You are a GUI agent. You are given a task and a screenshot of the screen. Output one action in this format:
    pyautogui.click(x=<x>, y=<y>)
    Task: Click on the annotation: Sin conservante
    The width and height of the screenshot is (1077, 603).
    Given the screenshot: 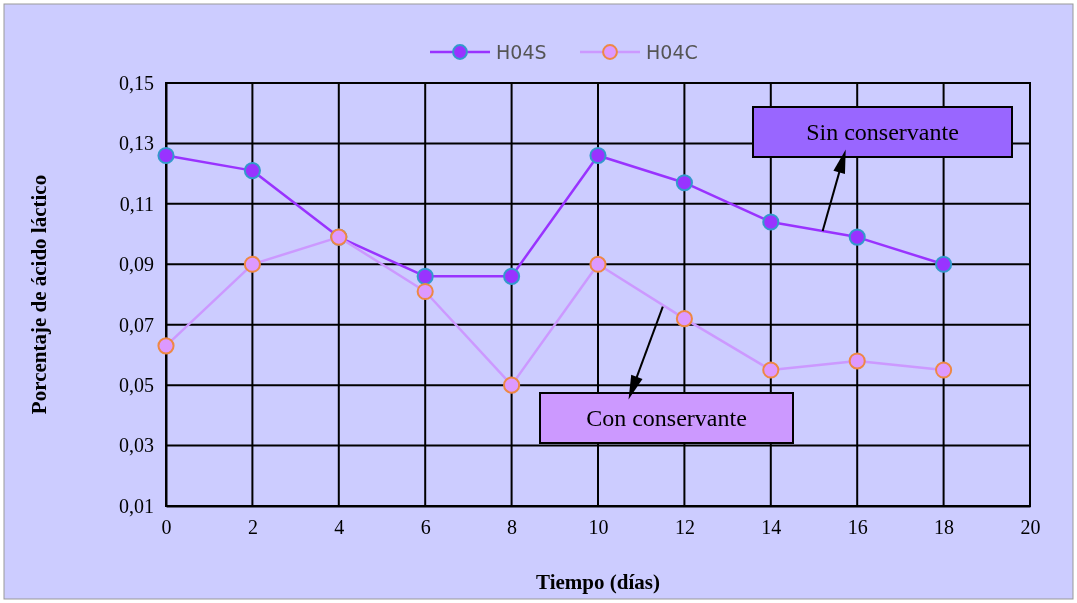 What is the action you would take?
    pyautogui.click(x=882, y=132)
    